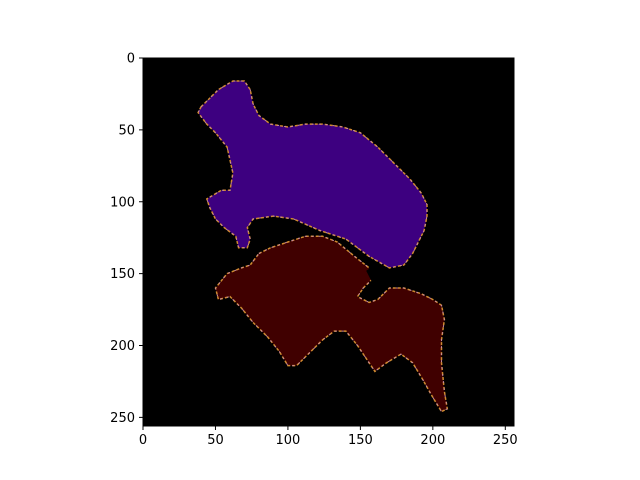  I want to click on y-tick-label: 50, so click(126, 130).